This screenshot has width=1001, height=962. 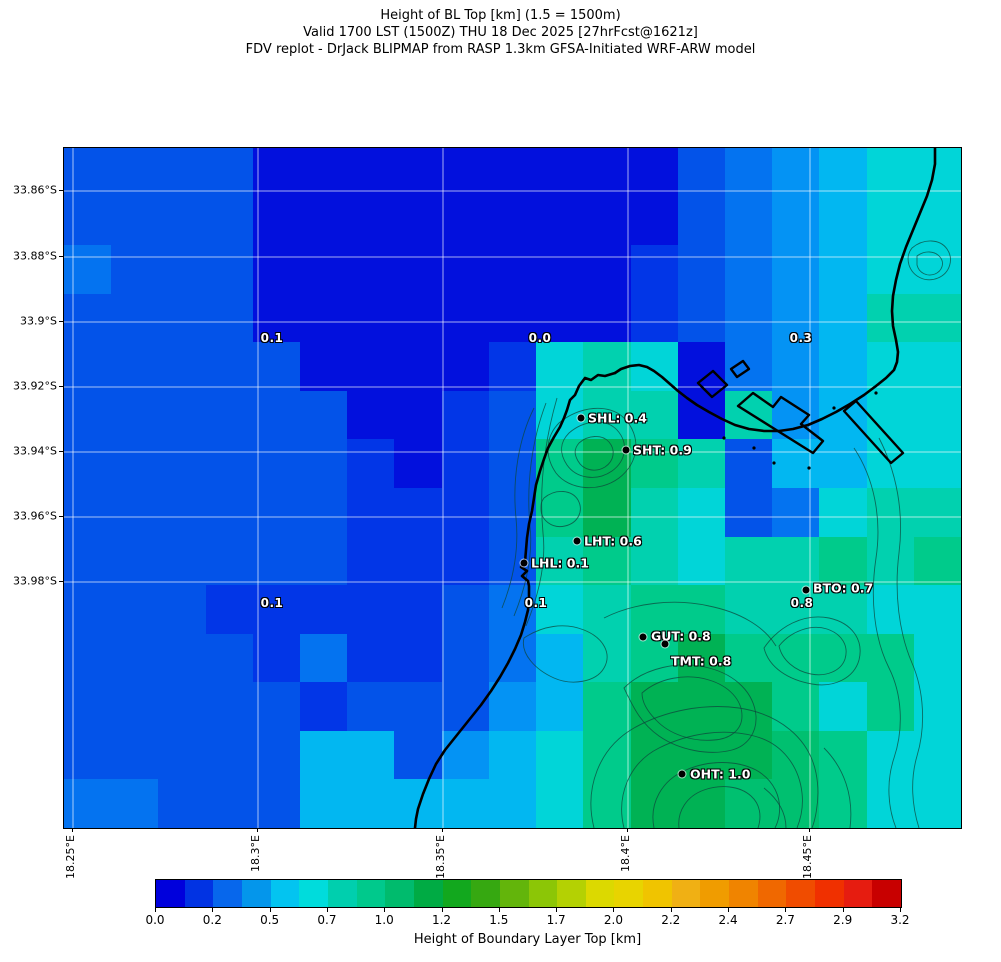 I want to click on colorbar-tick-label: 2.7, so click(x=785, y=920).